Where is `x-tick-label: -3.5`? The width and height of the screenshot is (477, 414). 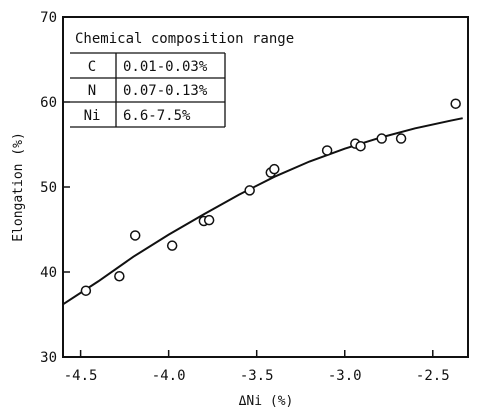 x-tick-label: -3.5 is located at coordinates (257, 376).